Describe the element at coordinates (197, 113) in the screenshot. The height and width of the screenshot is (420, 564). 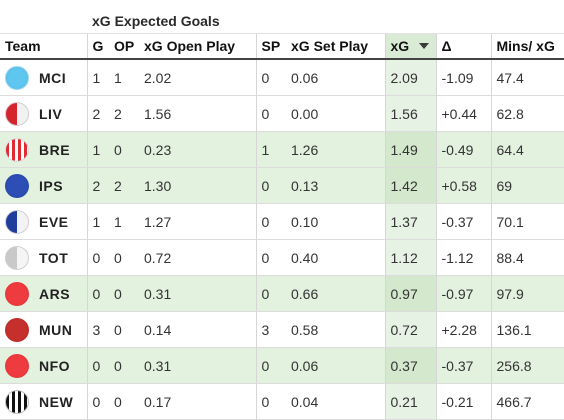
I see `cell-xg-open-play: 1.56` at that location.